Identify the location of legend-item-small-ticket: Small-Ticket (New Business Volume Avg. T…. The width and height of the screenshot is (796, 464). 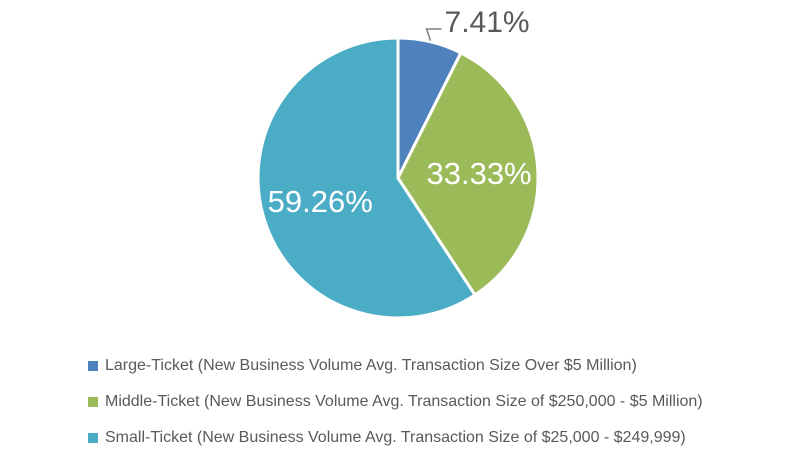
(395, 438).